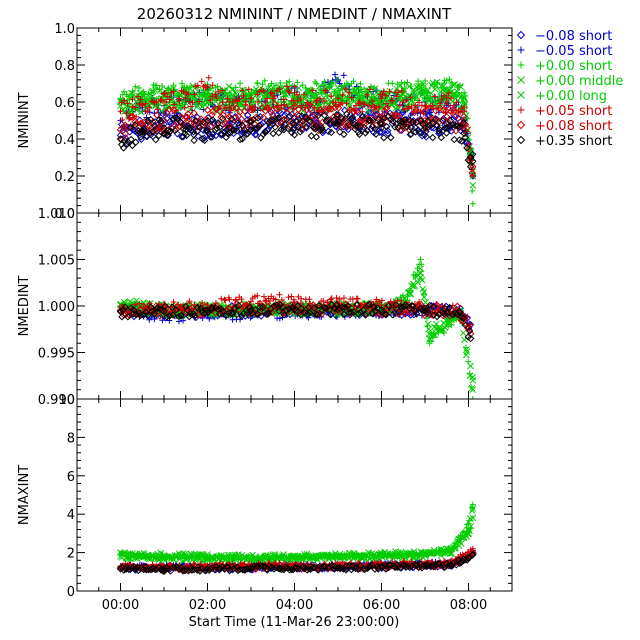 Image resolution: width=640 pixels, height=640 pixels. What do you see at coordinates (56, 400) in the screenshot?
I see `y-tick-label: 0.990` at bounding box center [56, 400].